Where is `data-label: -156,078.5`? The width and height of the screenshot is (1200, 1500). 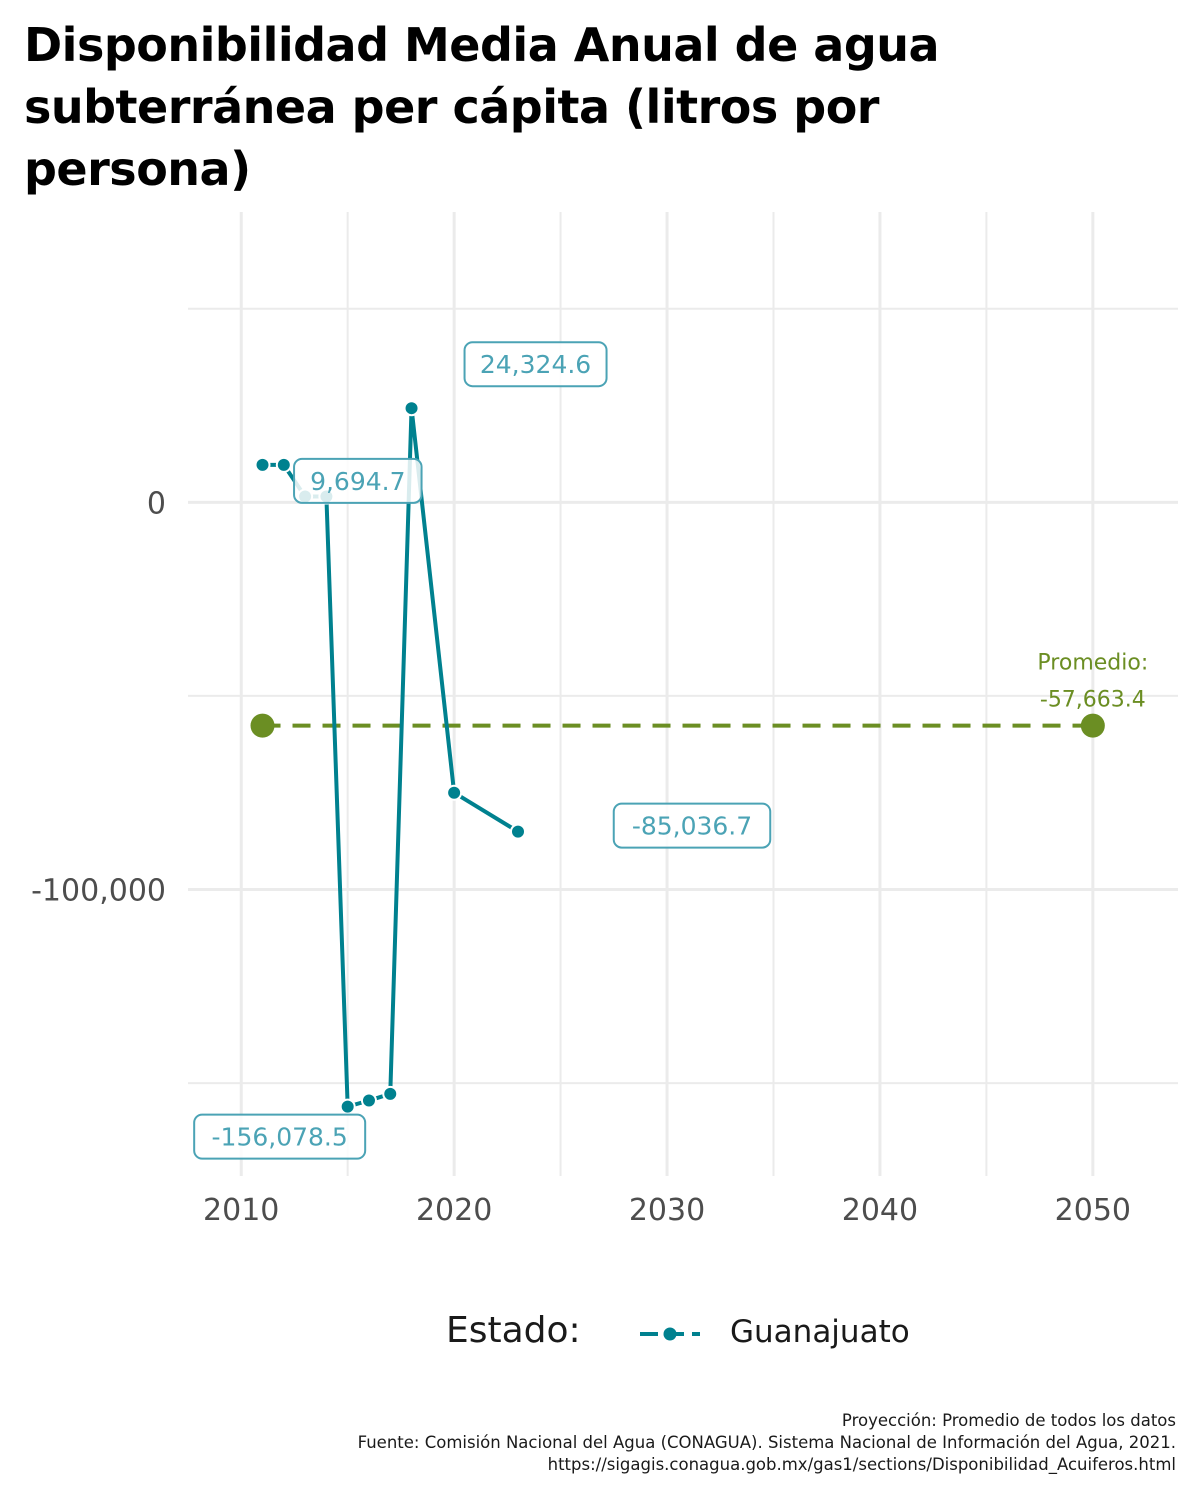 data-label: -156,078.5 is located at coordinates (280, 1136).